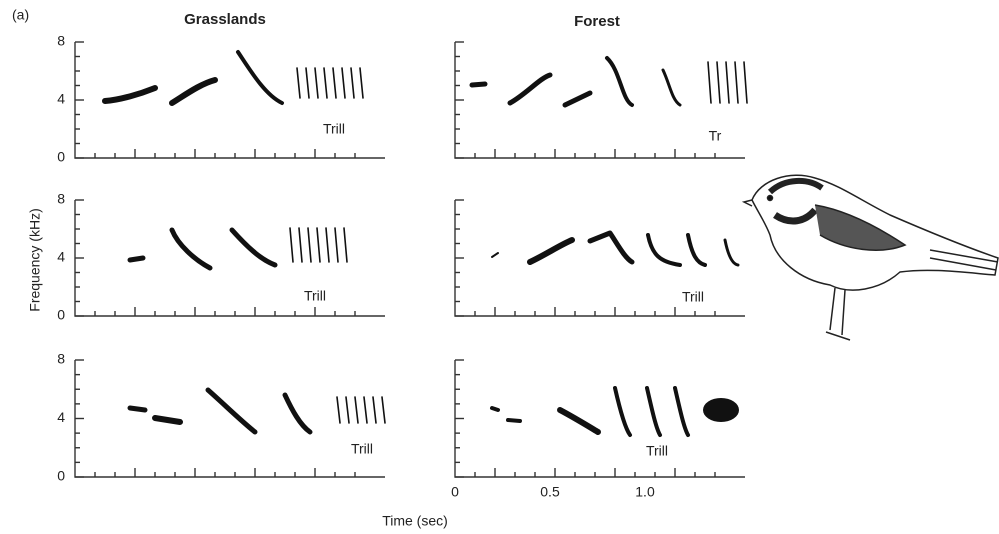 The height and width of the screenshot is (534, 999). I want to click on x-tick-label: 1.0, so click(645, 492).